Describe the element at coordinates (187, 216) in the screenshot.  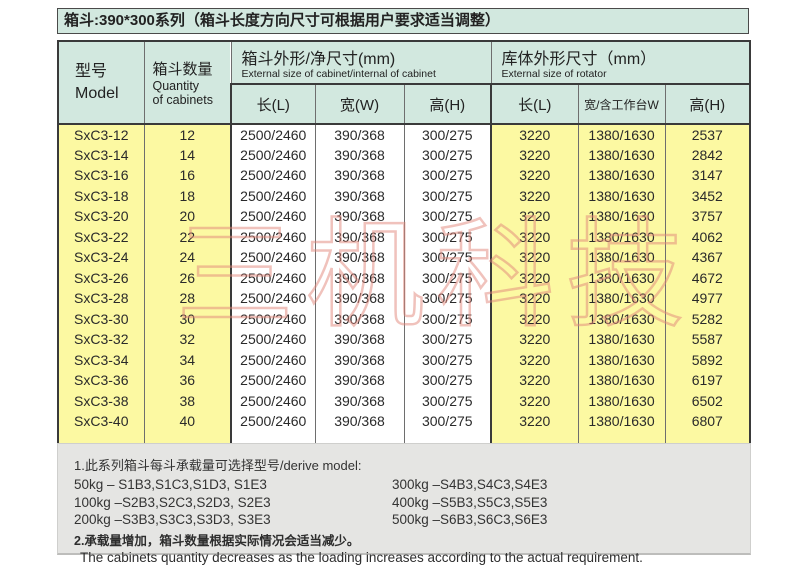
I see `cell: 20` at that location.